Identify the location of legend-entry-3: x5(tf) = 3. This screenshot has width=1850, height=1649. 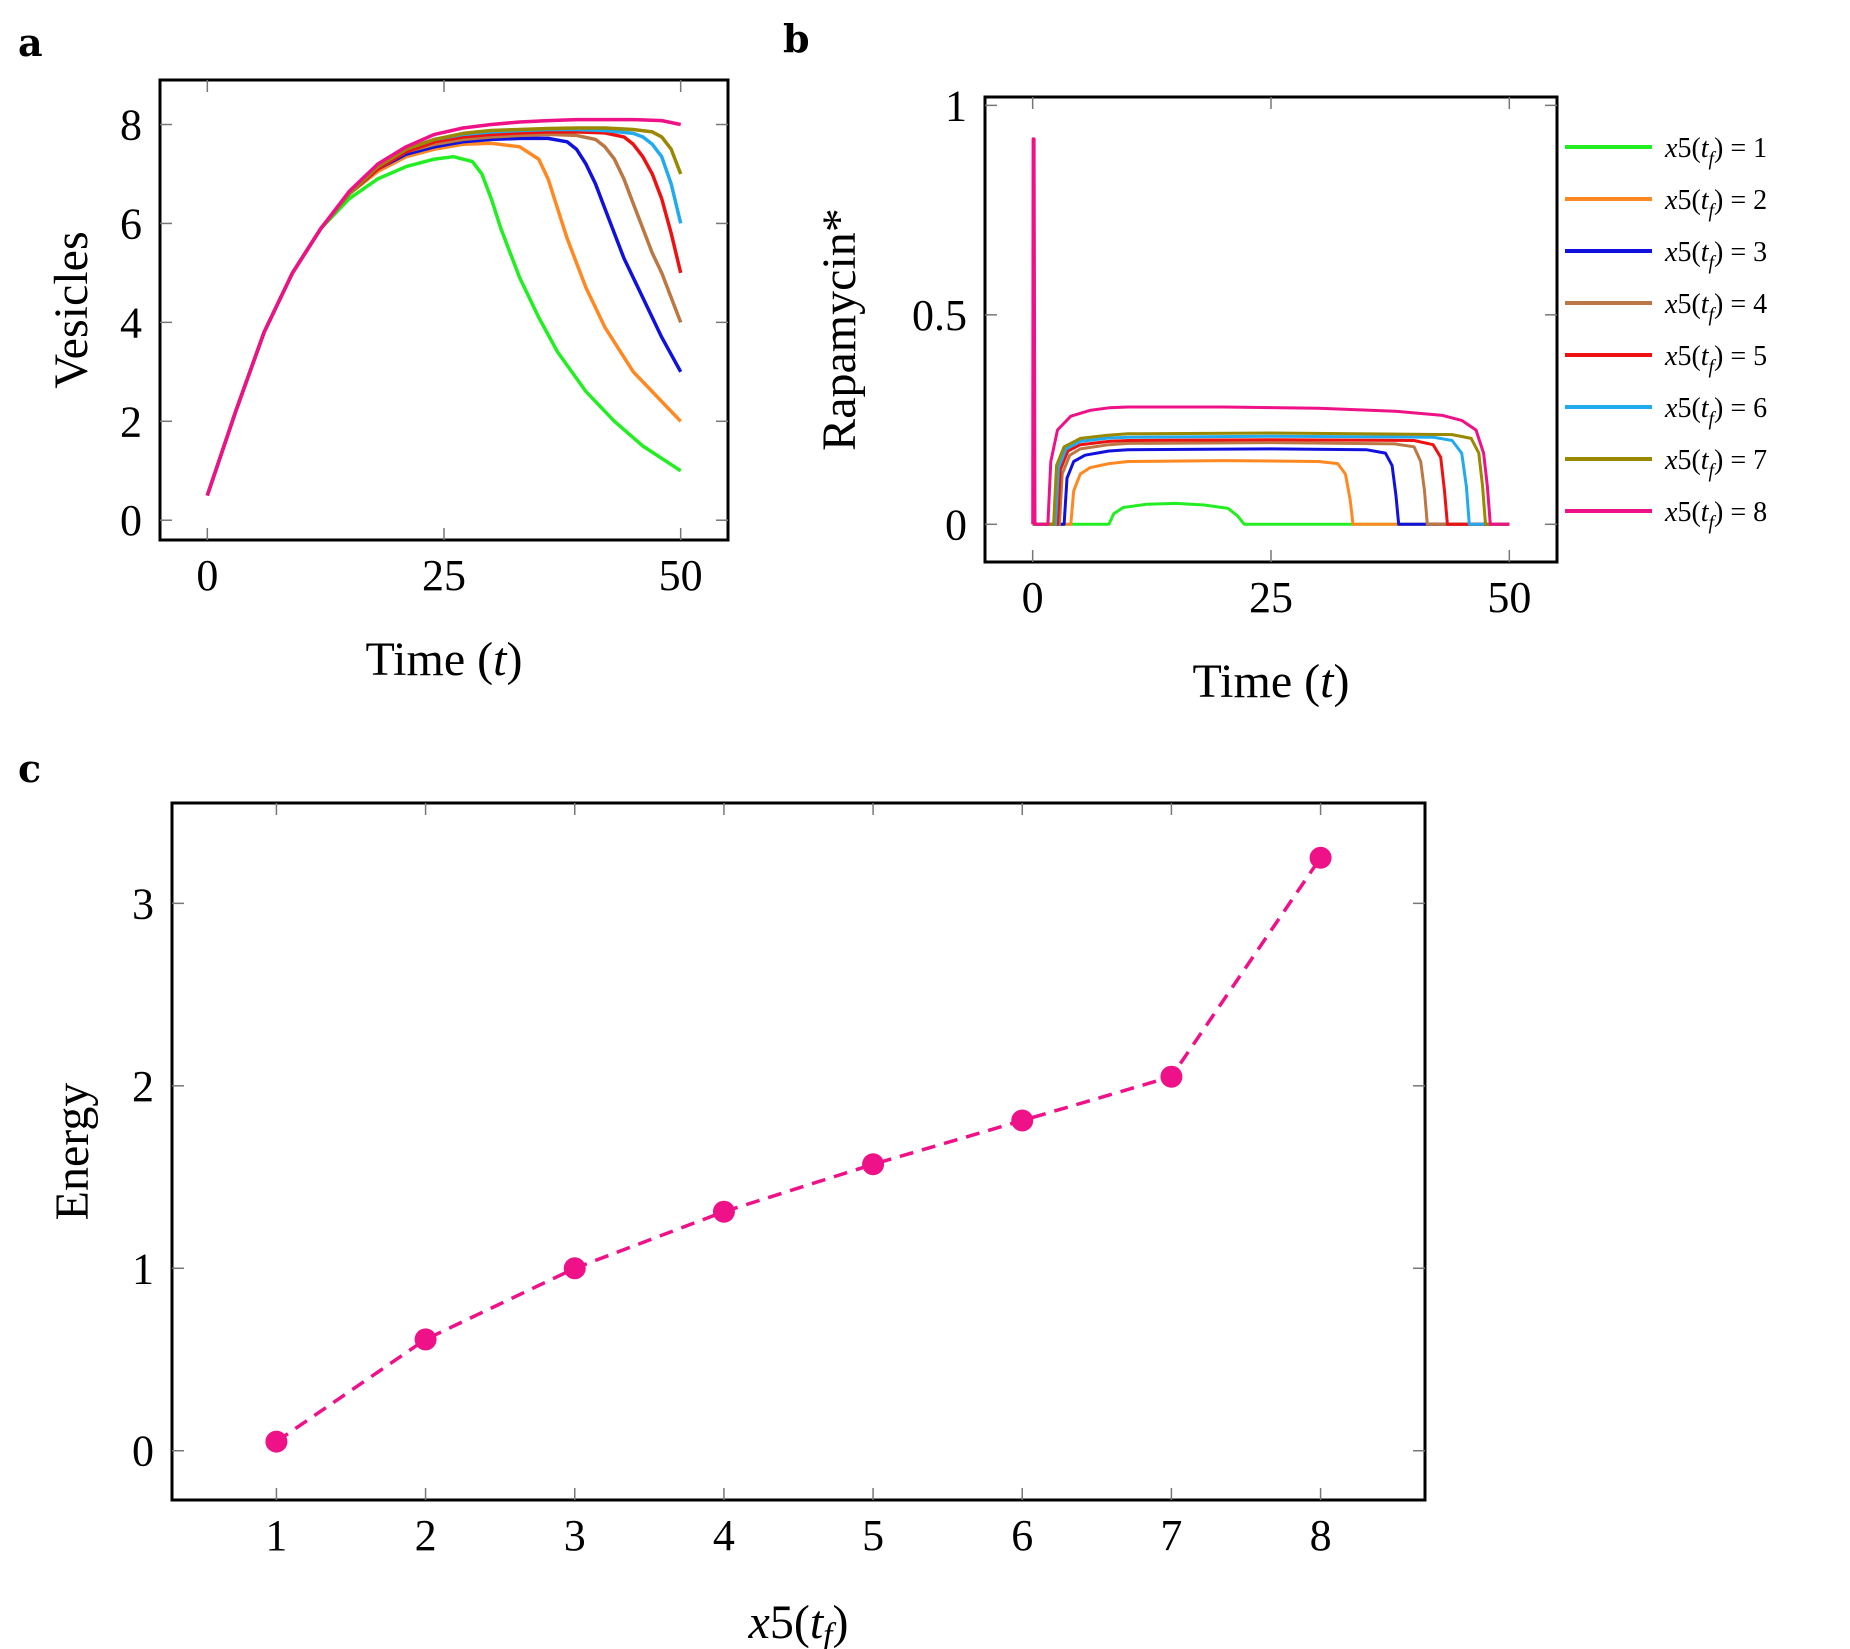
(1715, 255).